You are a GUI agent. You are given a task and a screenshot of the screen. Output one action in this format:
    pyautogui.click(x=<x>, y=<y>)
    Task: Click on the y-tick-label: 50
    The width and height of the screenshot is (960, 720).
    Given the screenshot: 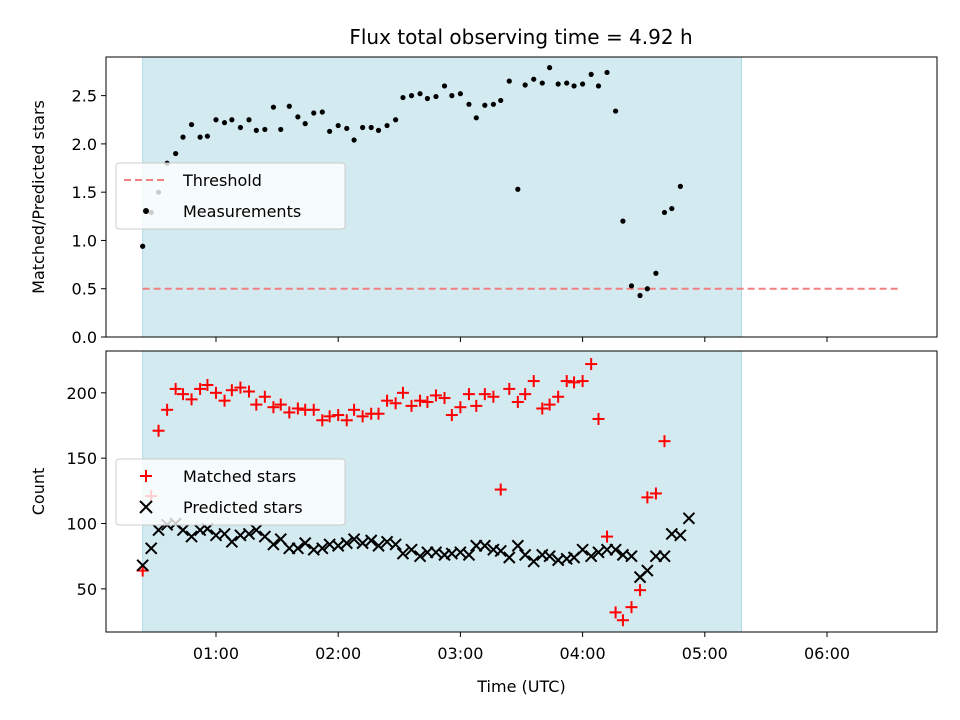 What is the action you would take?
    pyautogui.click(x=87, y=589)
    